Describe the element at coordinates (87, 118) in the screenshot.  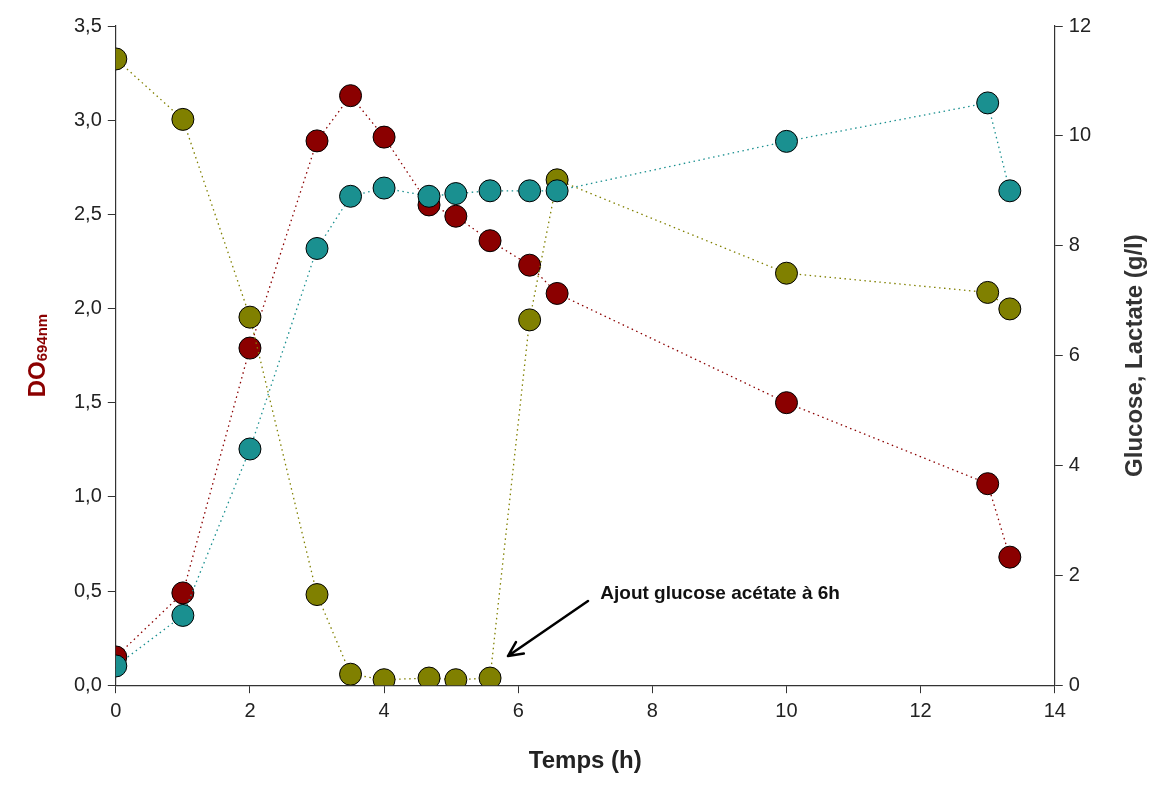
I see `y-tick-label: 3,0` at that location.